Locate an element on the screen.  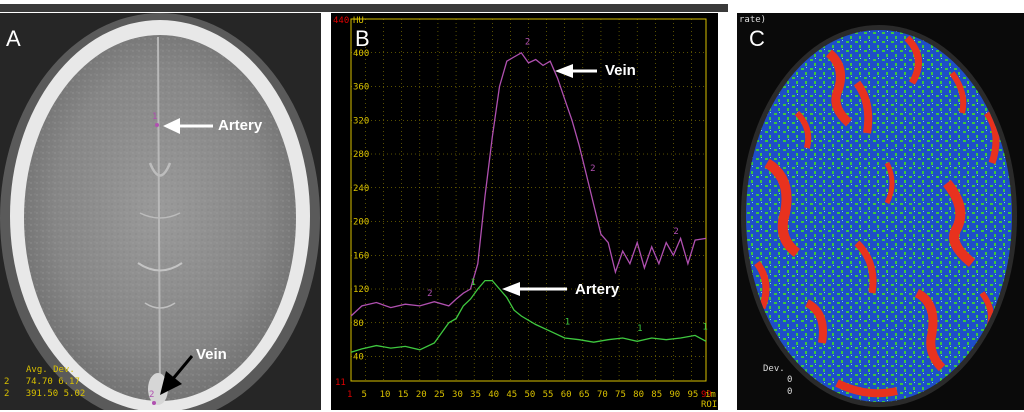
dev-label: Dev. is located at coordinates (774, 369).